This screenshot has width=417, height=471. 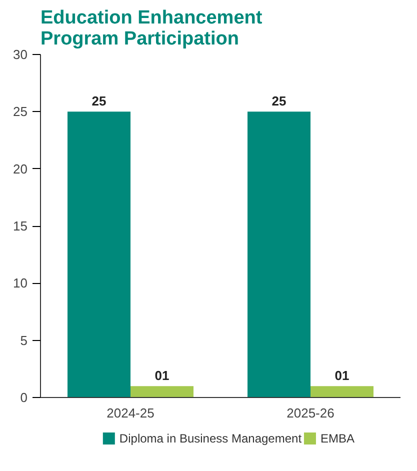 What do you see at coordinates (210, 439) in the screenshot?
I see `legend-label: Diploma in Business Management` at bounding box center [210, 439].